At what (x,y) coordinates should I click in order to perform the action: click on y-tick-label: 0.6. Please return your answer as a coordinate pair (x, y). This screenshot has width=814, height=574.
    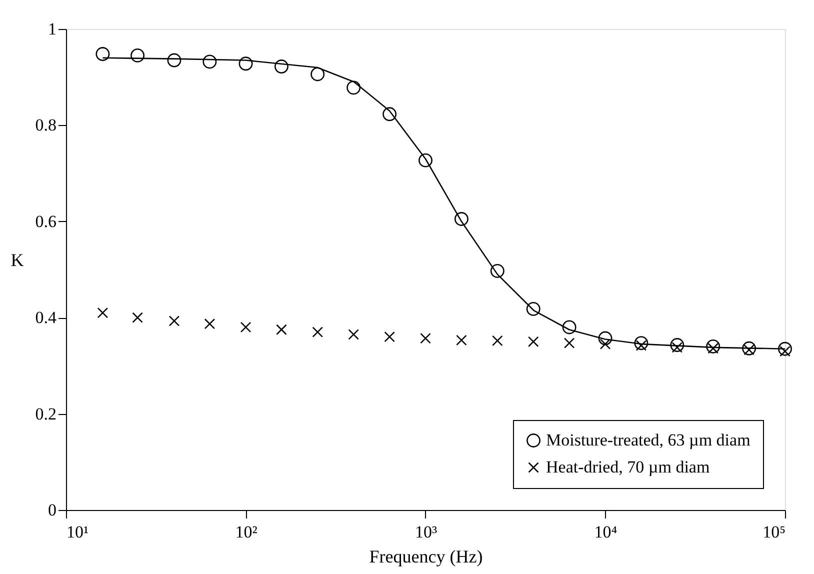
    Looking at the image, I should click on (45, 221).